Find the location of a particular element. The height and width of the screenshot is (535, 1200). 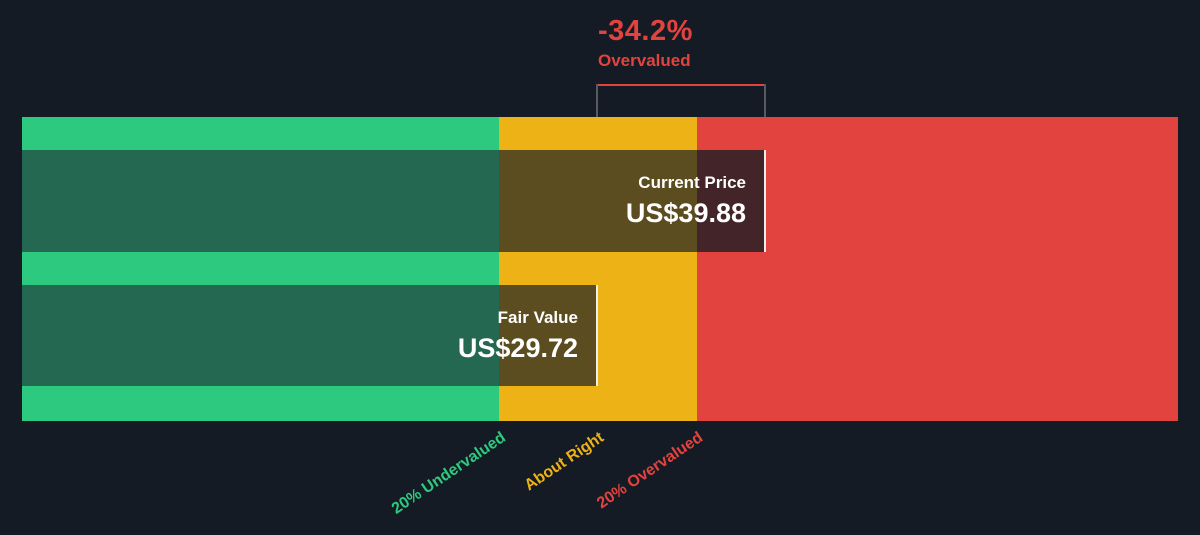

valuation-status-label: Overvalued is located at coordinates (644, 60).